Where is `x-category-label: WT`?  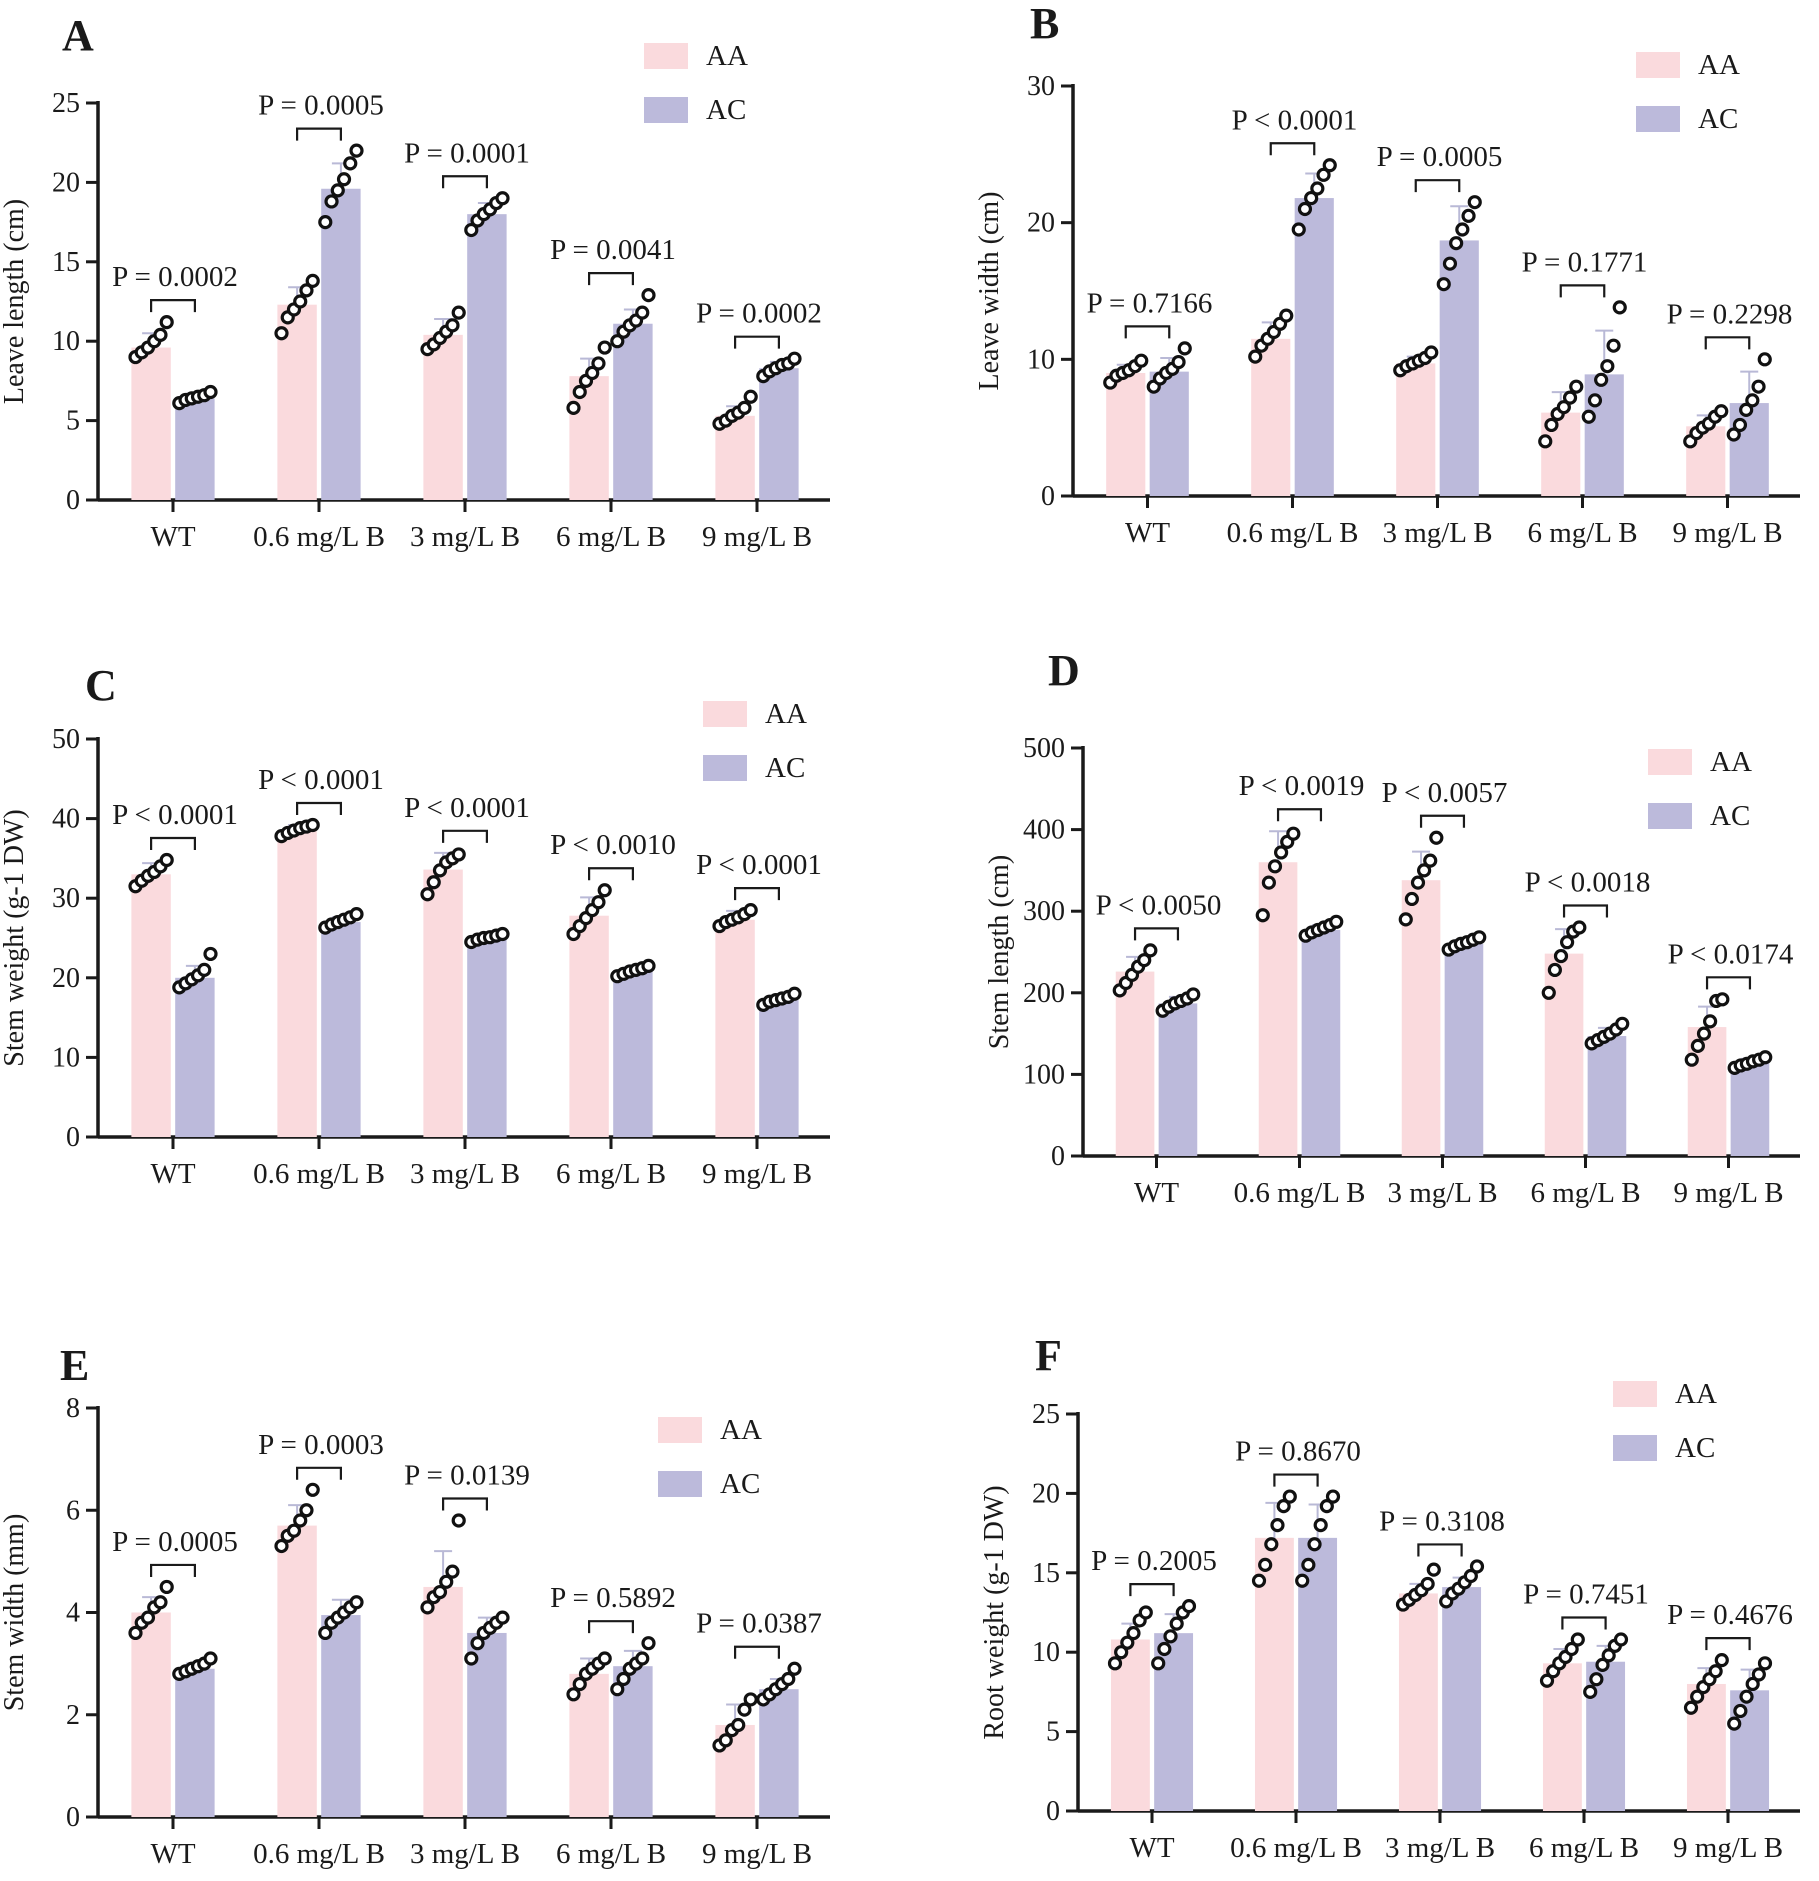 x-category-label: WT is located at coordinates (1147, 533).